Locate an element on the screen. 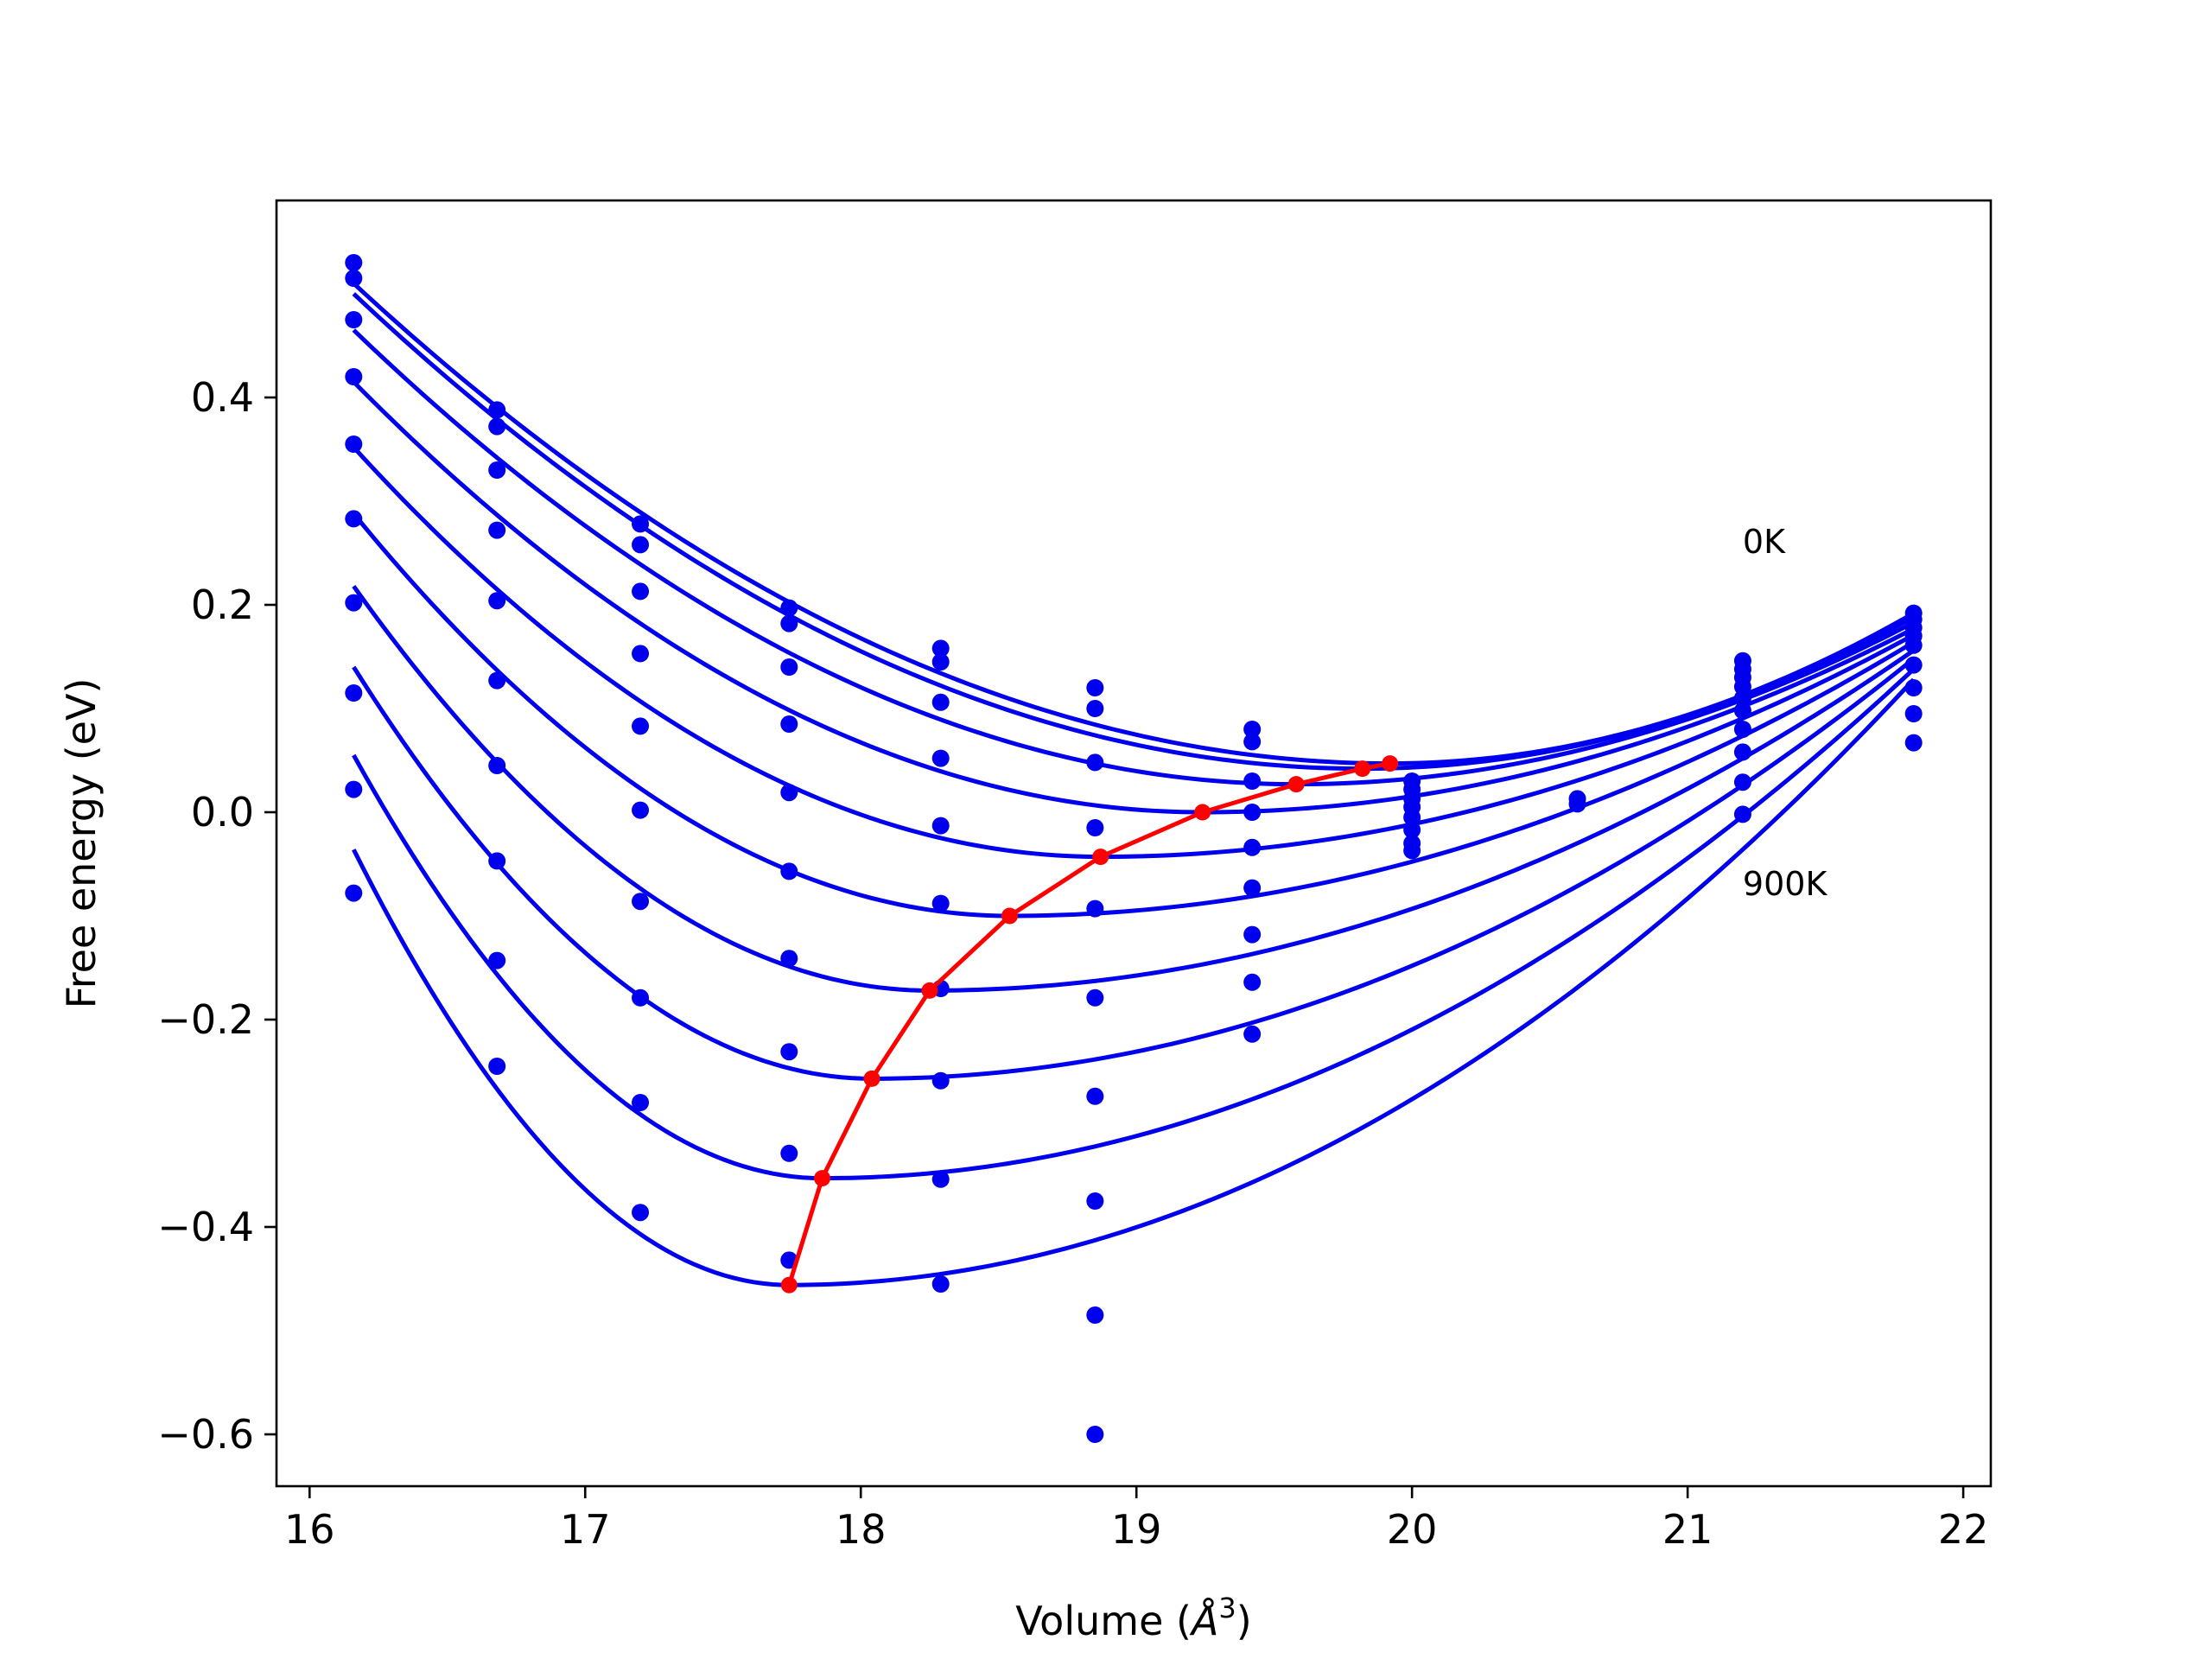 The image size is (2212, 1659). y-tick-label-0: −0.6 is located at coordinates (205, 1434).